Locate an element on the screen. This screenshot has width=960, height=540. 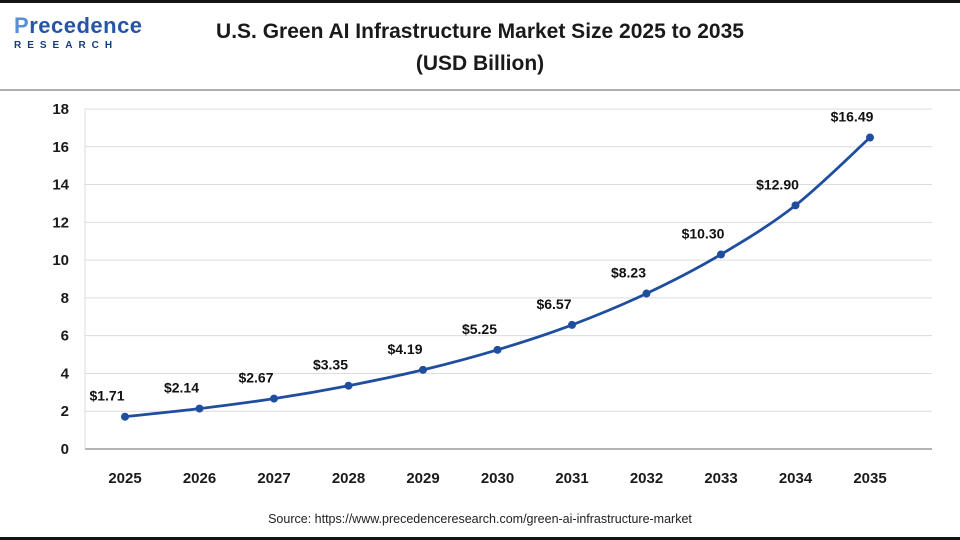
x-axis-tick-label: 2034 is located at coordinates (796, 478).